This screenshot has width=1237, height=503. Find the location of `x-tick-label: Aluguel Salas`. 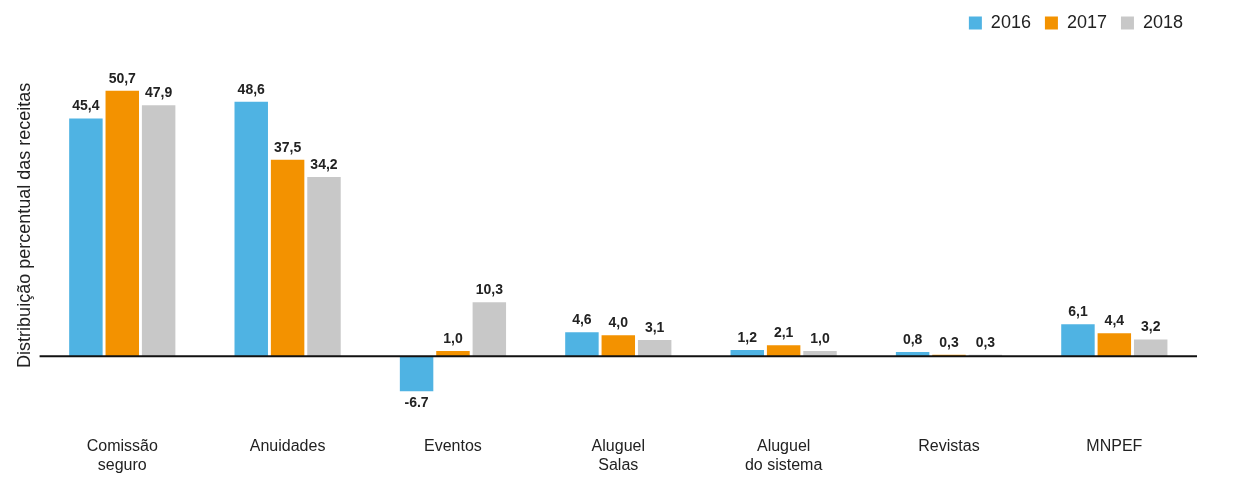

x-tick-label: Aluguel Salas is located at coordinates (618, 454).